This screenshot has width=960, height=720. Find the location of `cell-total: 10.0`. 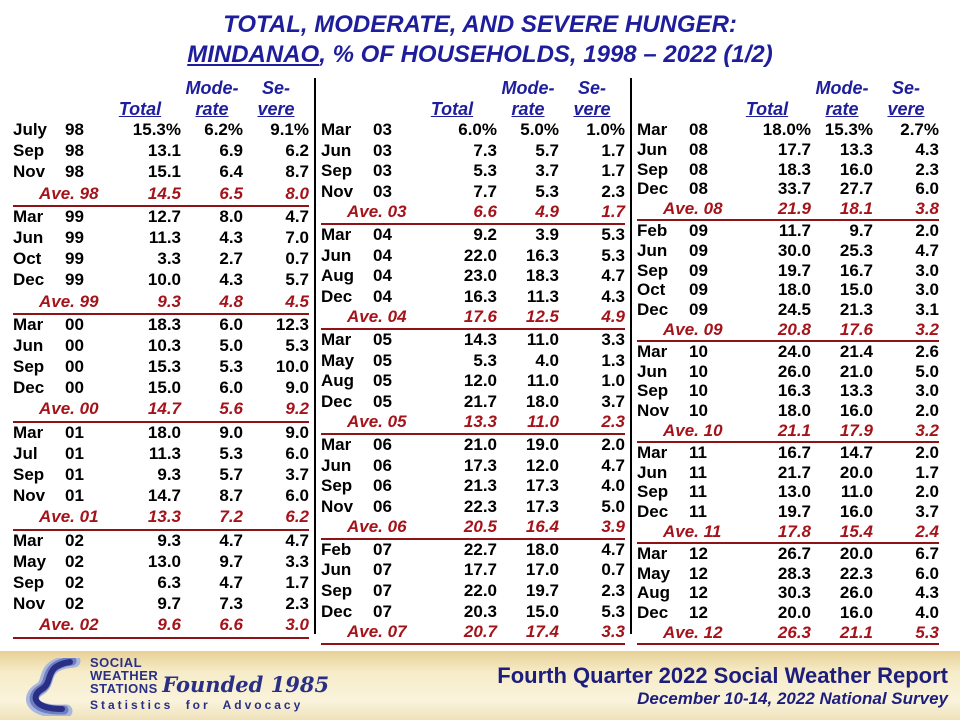

cell-total: 10.0 is located at coordinates (164, 280).